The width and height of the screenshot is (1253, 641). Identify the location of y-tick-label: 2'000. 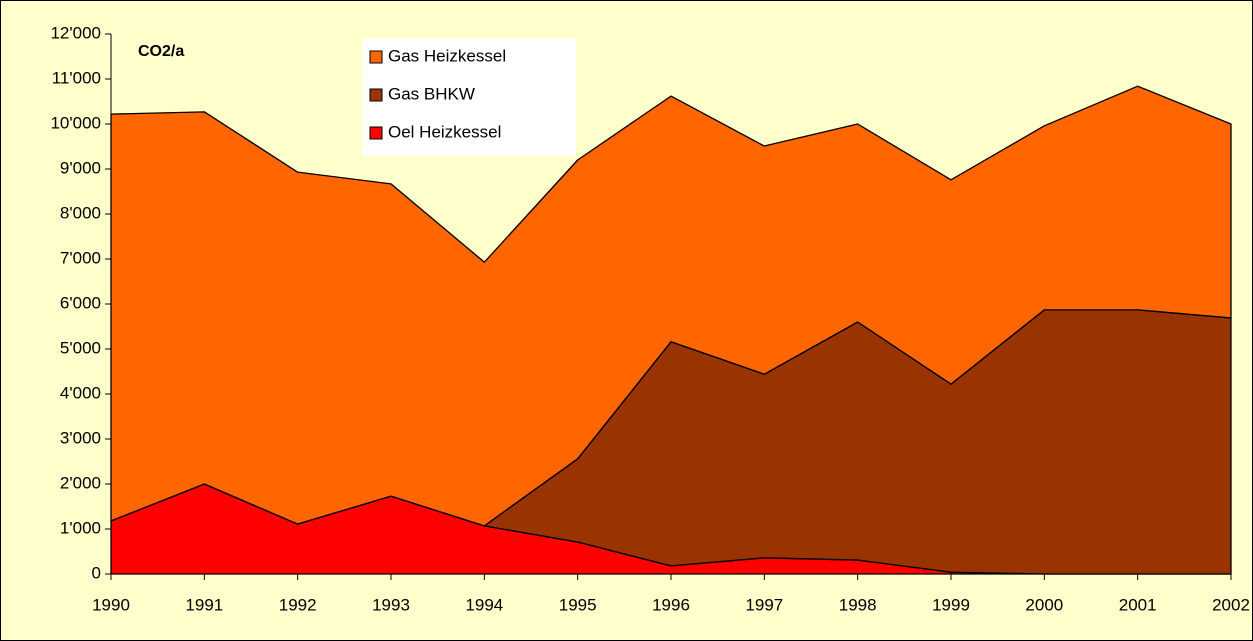
(80, 482).